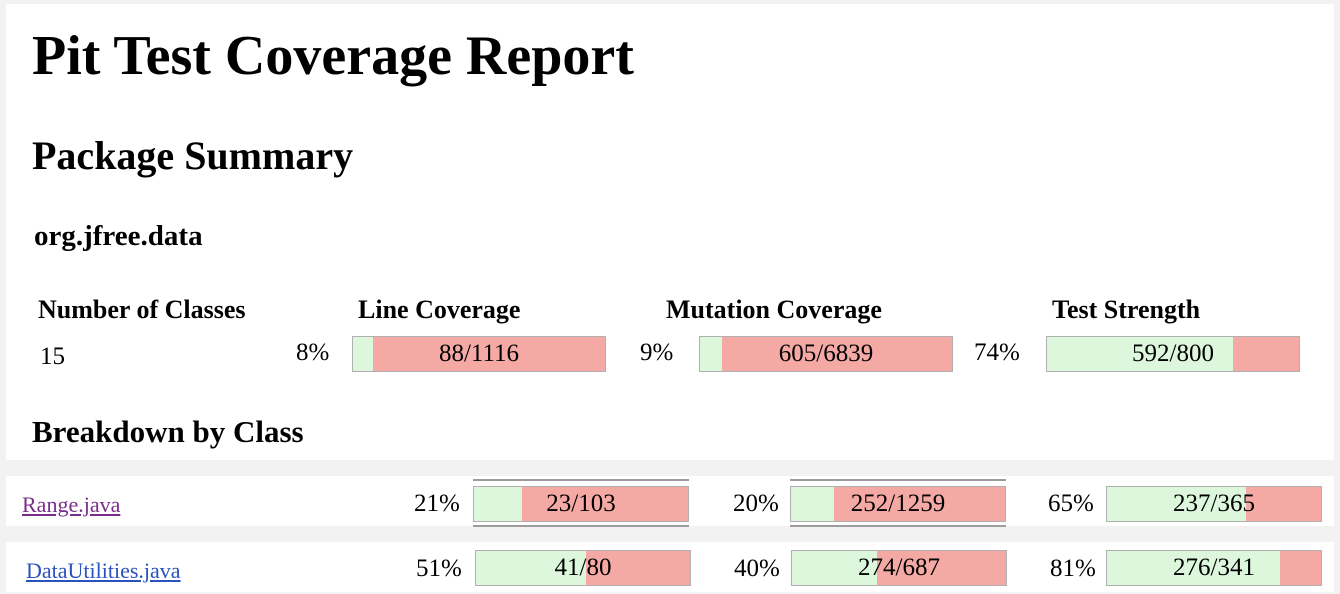 This screenshot has width=1340, height=594. I want to click on page-title: Pit Test Coverage Report, so click(333, 56).